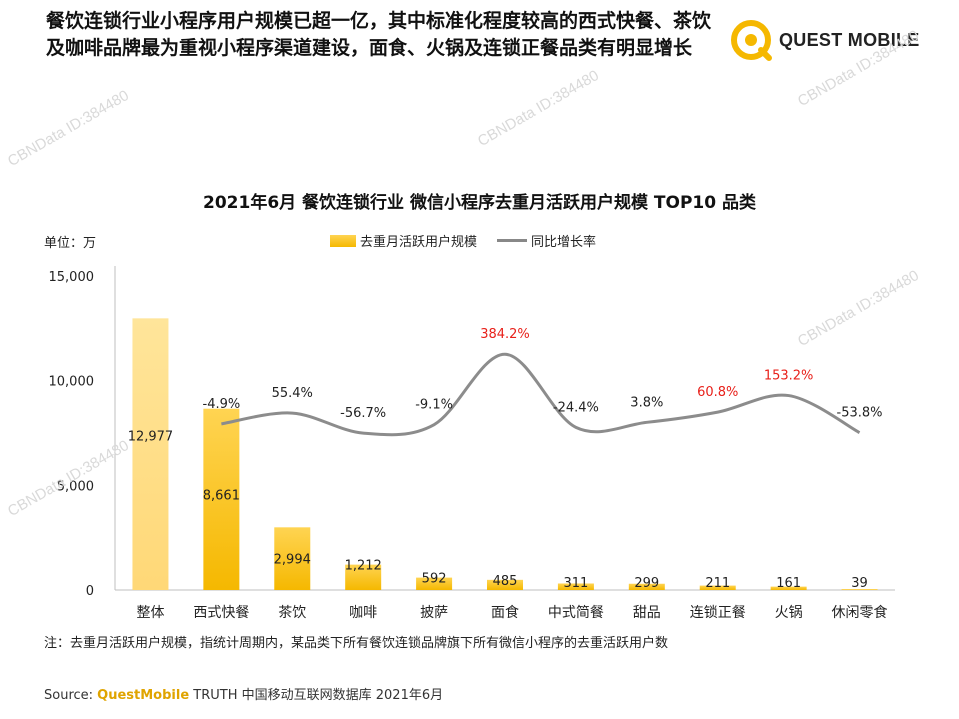 This screenshot has width=959, height=719. I want to click on bar-value-label: 2,994, so click(292, 560).